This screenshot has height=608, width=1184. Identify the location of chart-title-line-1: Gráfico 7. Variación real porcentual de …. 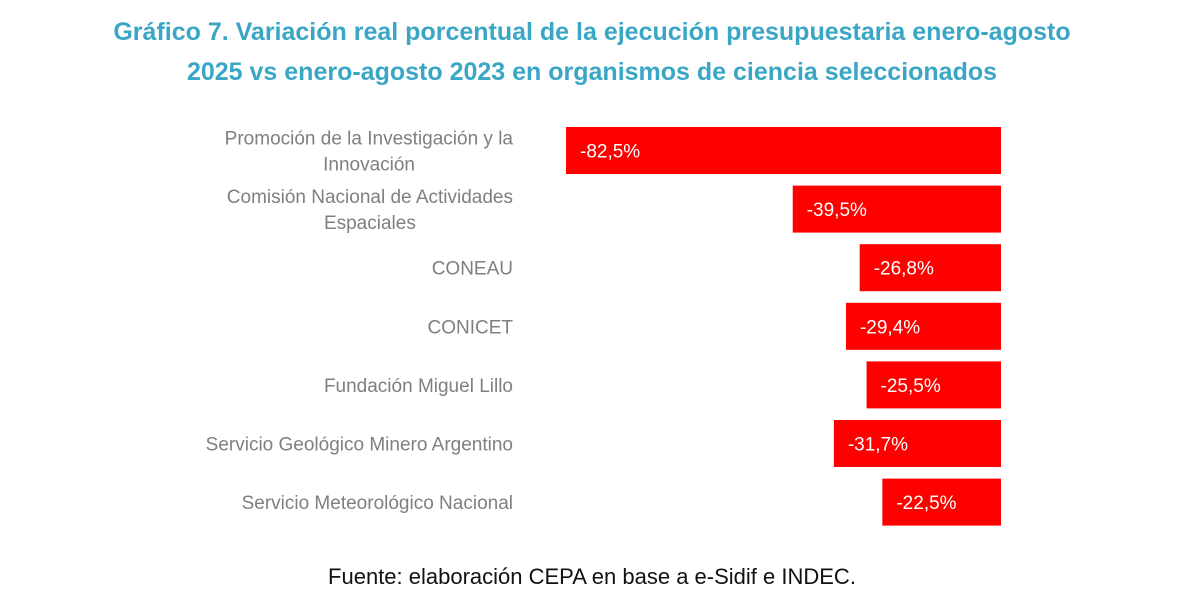
(592, 32).